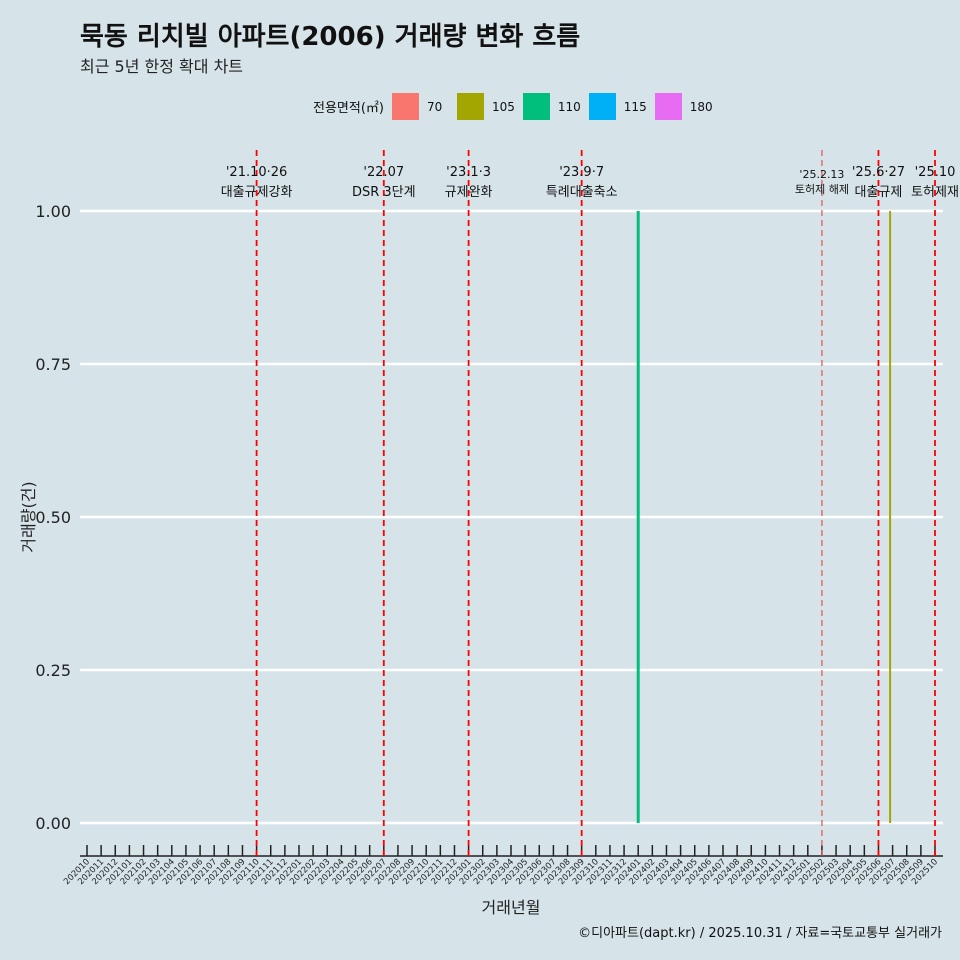 The width and height of the screenshot is (960, 960). Describe the element at coordinates (469, 192) in the screenshot. I see `event-label: 규제완화` at that location.